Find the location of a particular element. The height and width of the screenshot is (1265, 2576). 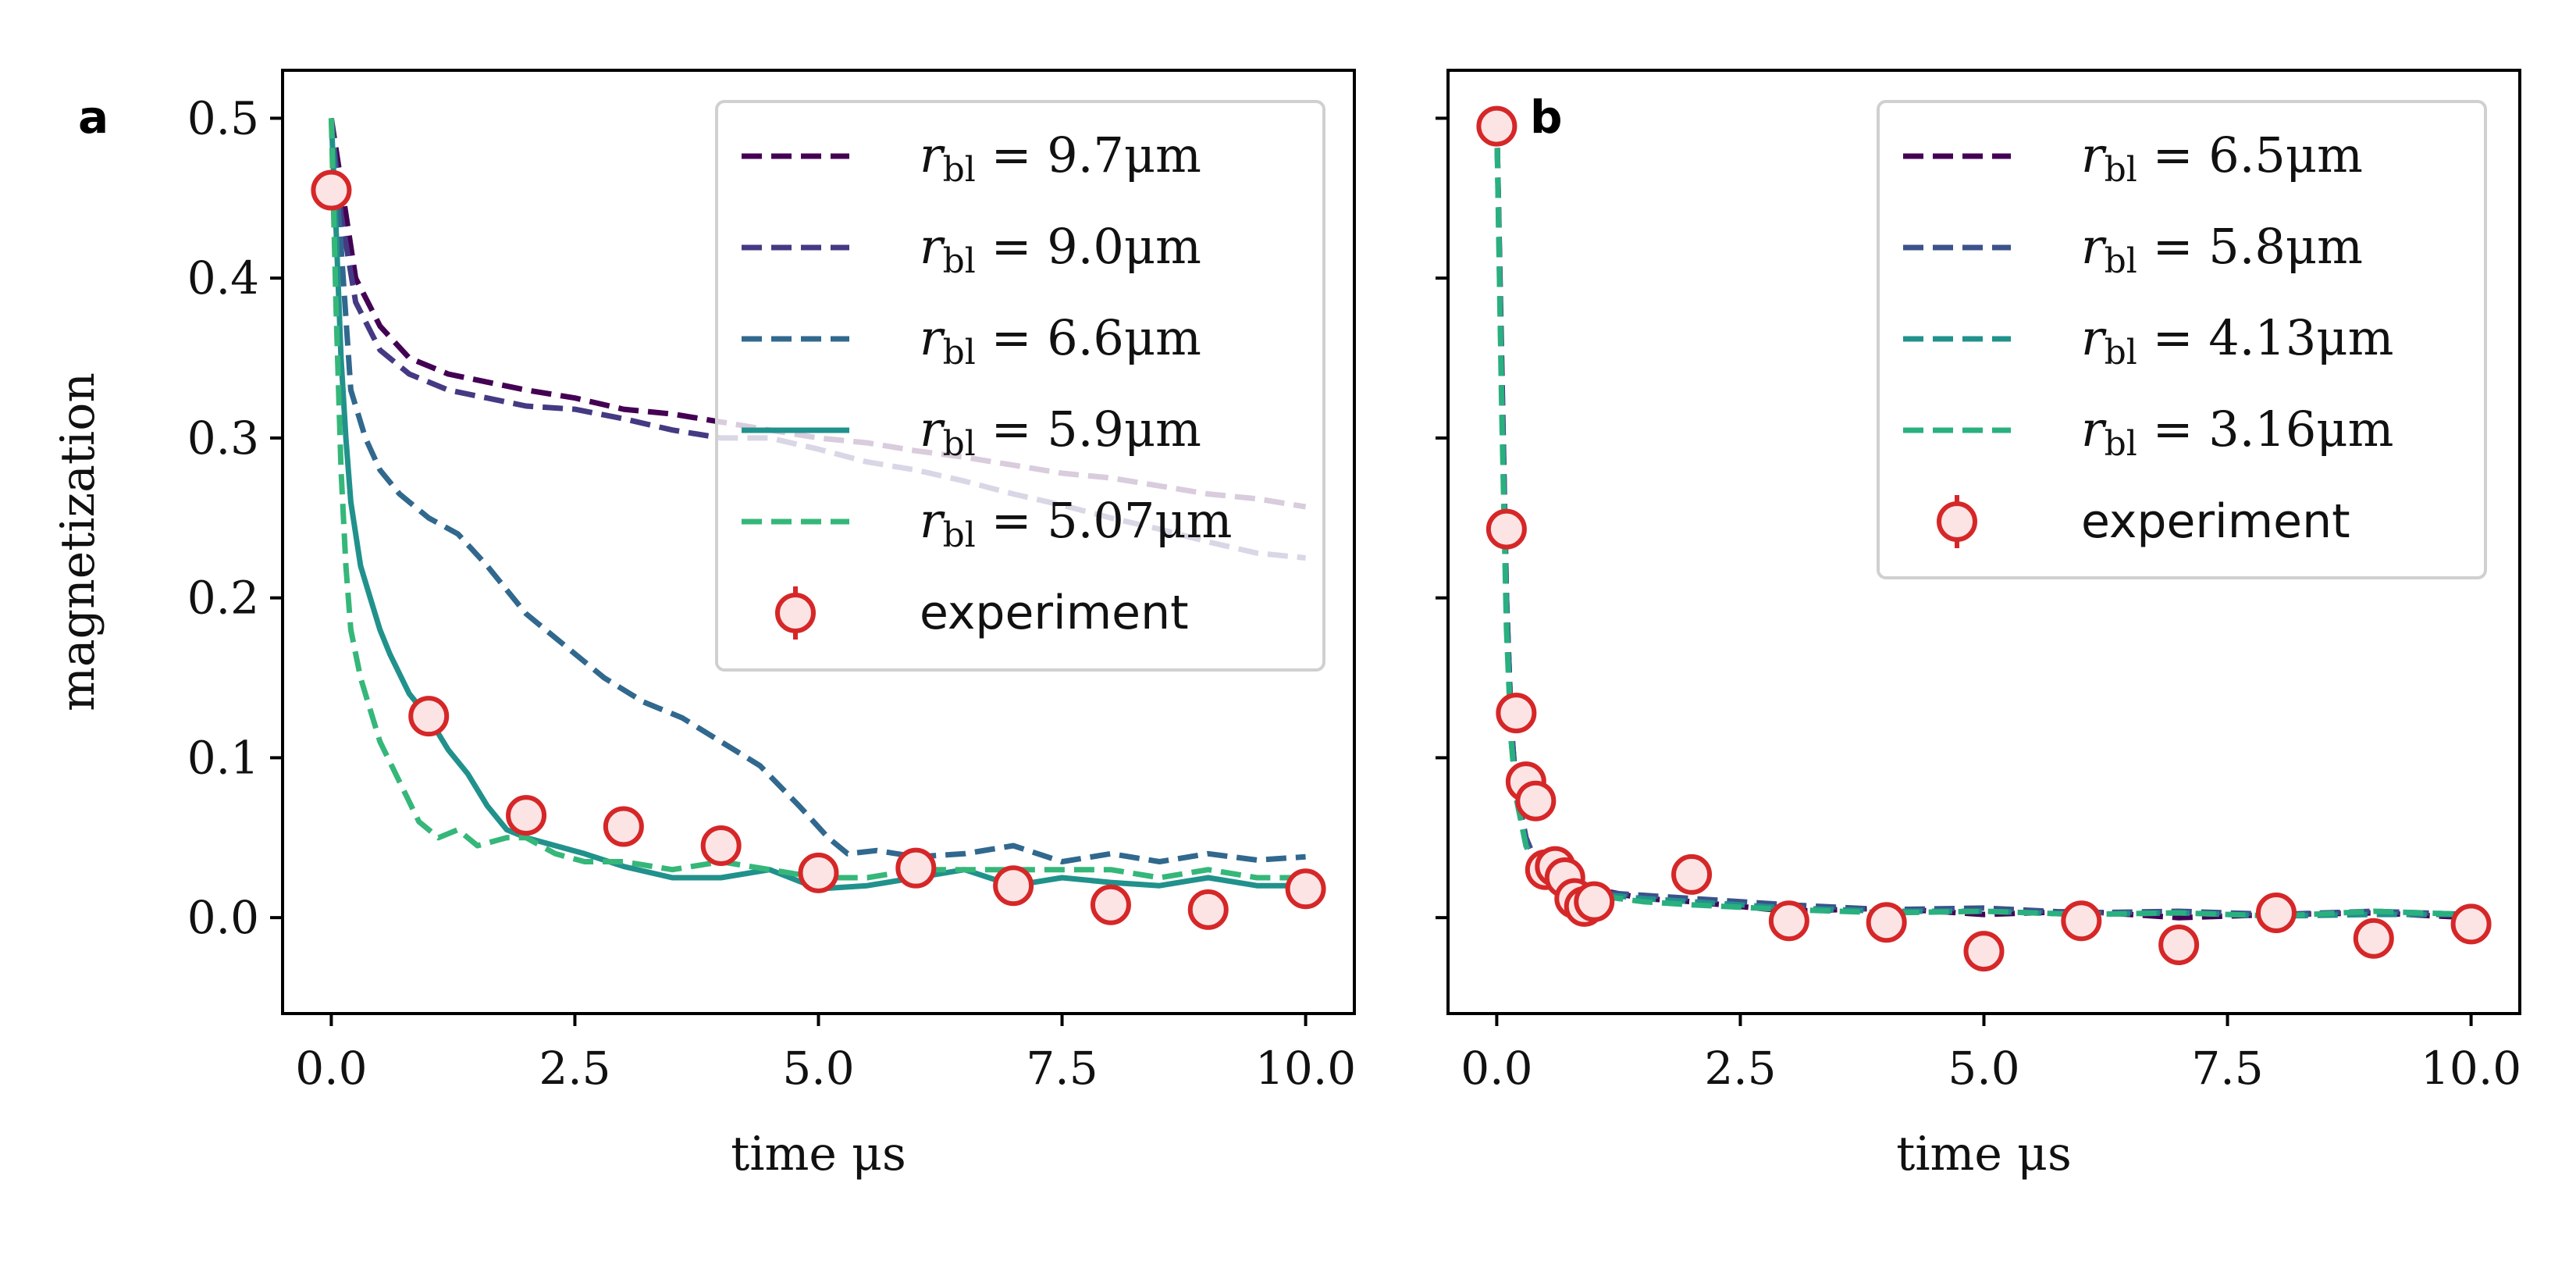

legend-label: rbl = 6.5μm is located at coordinates (2222, 158).